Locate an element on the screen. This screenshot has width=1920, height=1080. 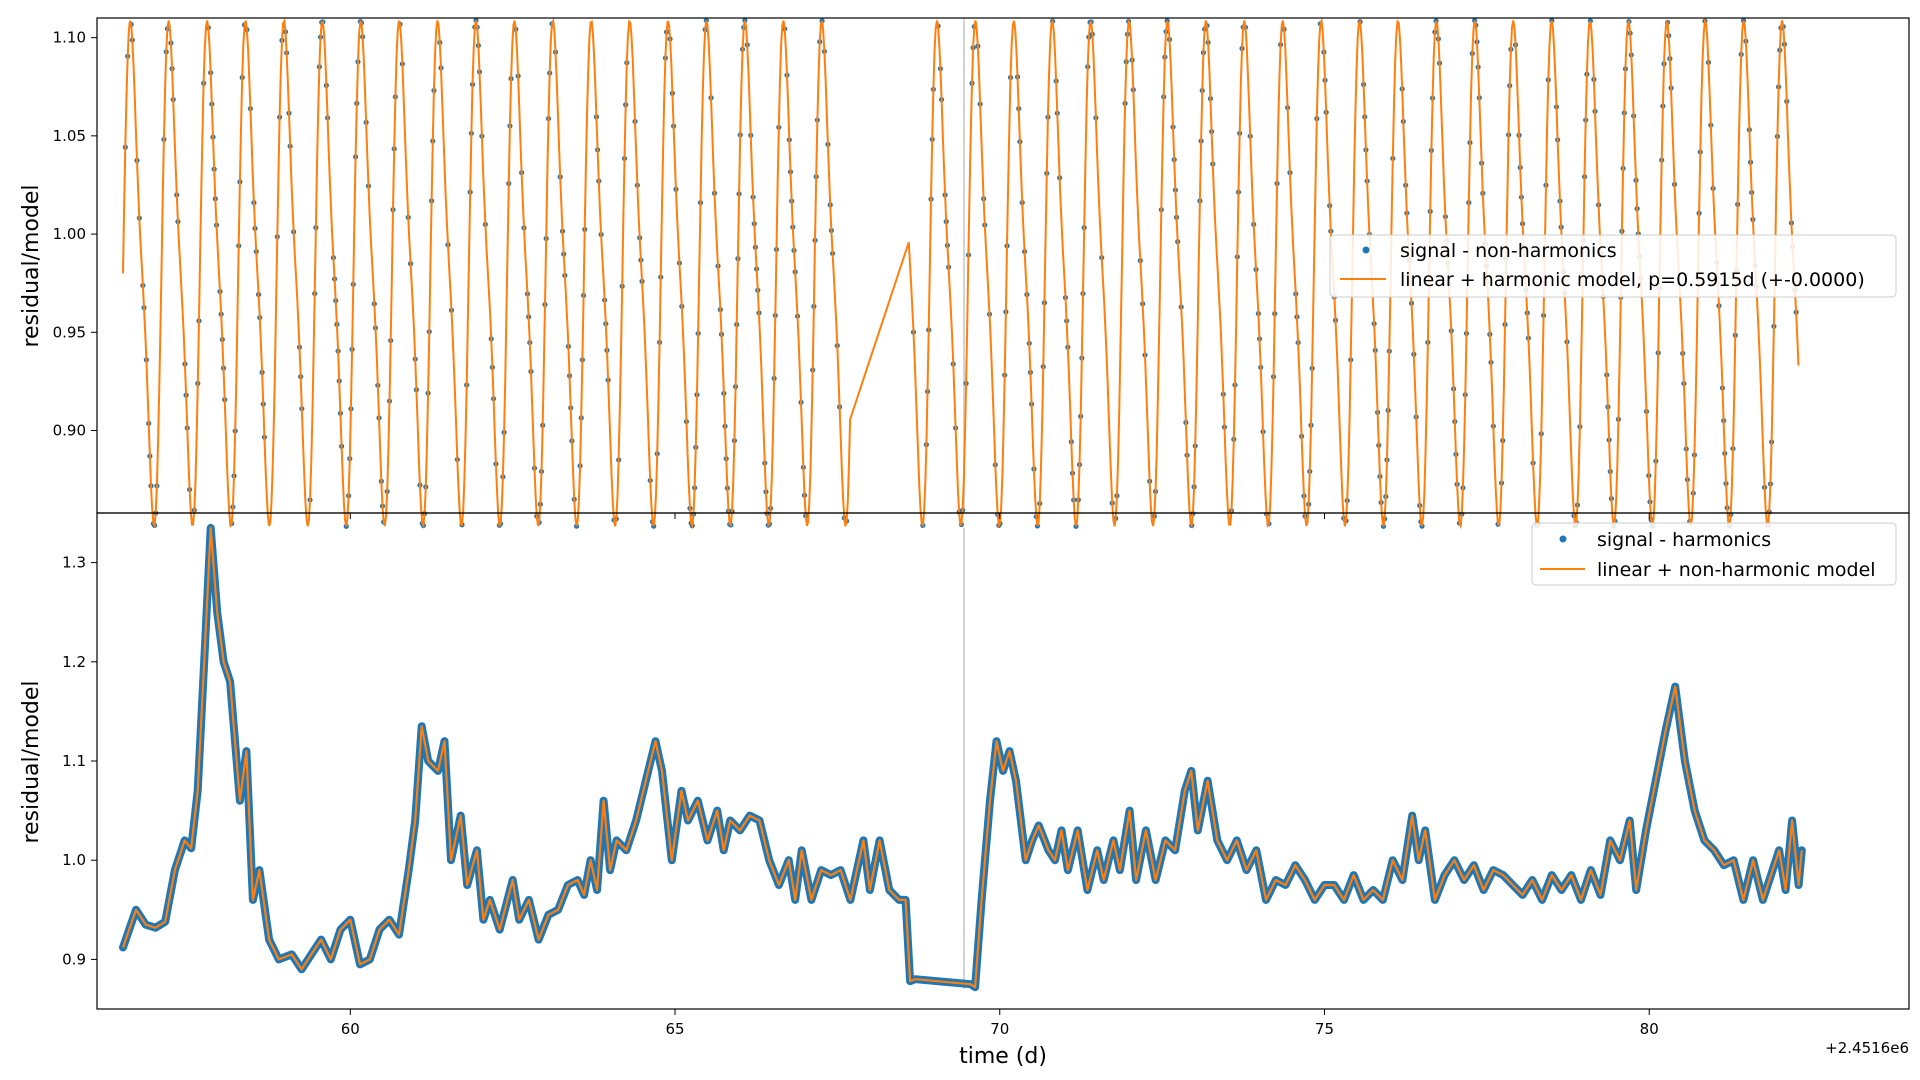
bottom-legend-signal-label: signal - harmonics is located at coordinates (1684, 540).